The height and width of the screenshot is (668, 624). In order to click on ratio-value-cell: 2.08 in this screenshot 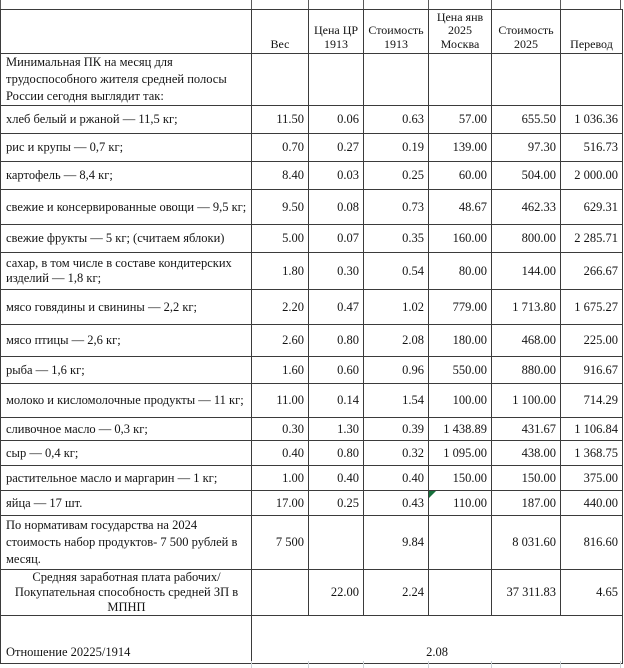, I will do `click(437, 652)`.